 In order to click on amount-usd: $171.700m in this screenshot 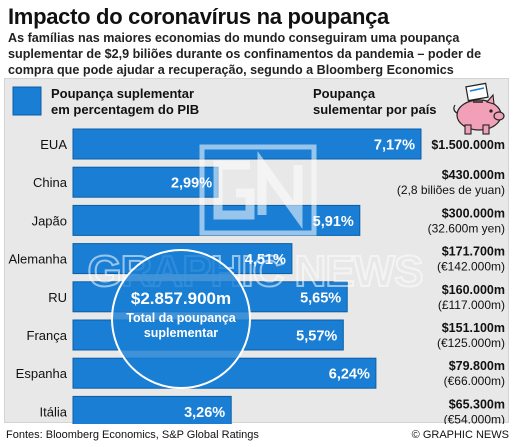, I will do `click(473, 252)`.